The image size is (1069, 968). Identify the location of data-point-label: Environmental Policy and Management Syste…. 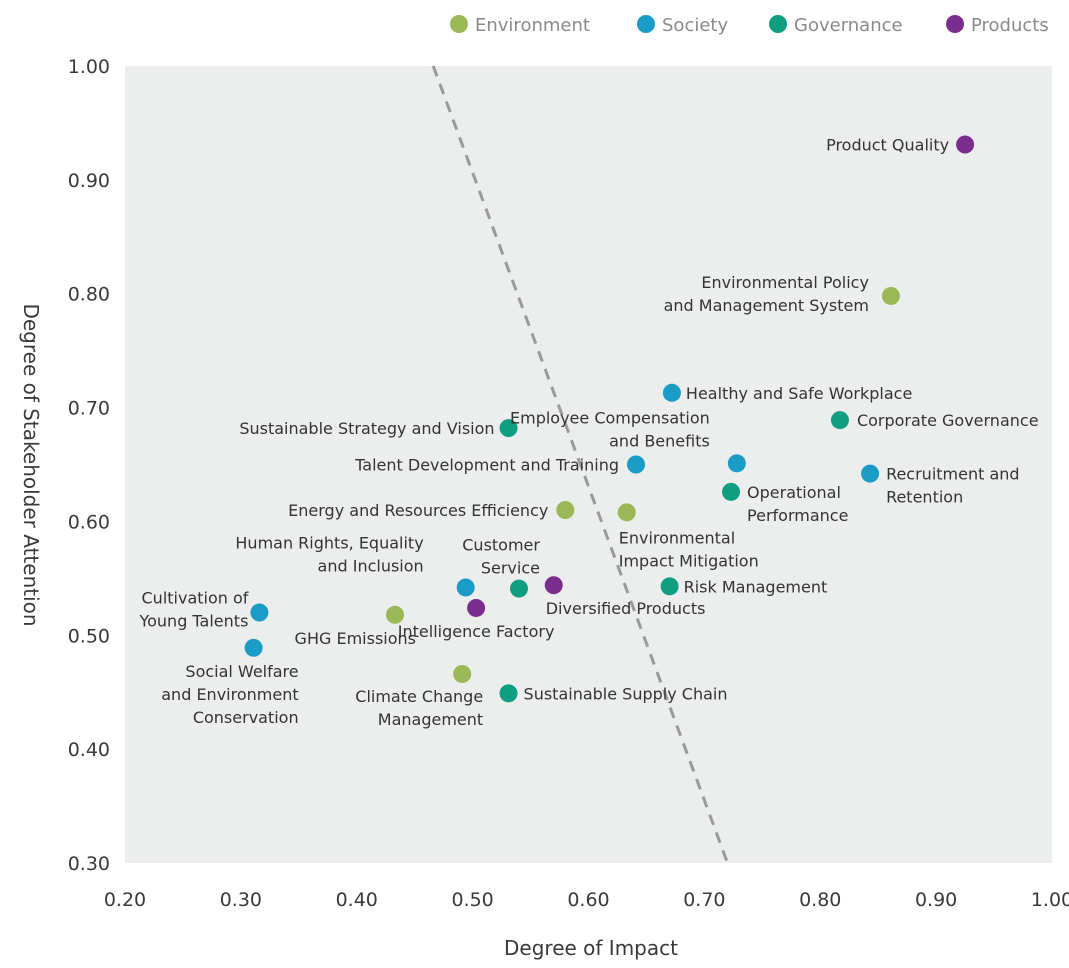
(766, 294).